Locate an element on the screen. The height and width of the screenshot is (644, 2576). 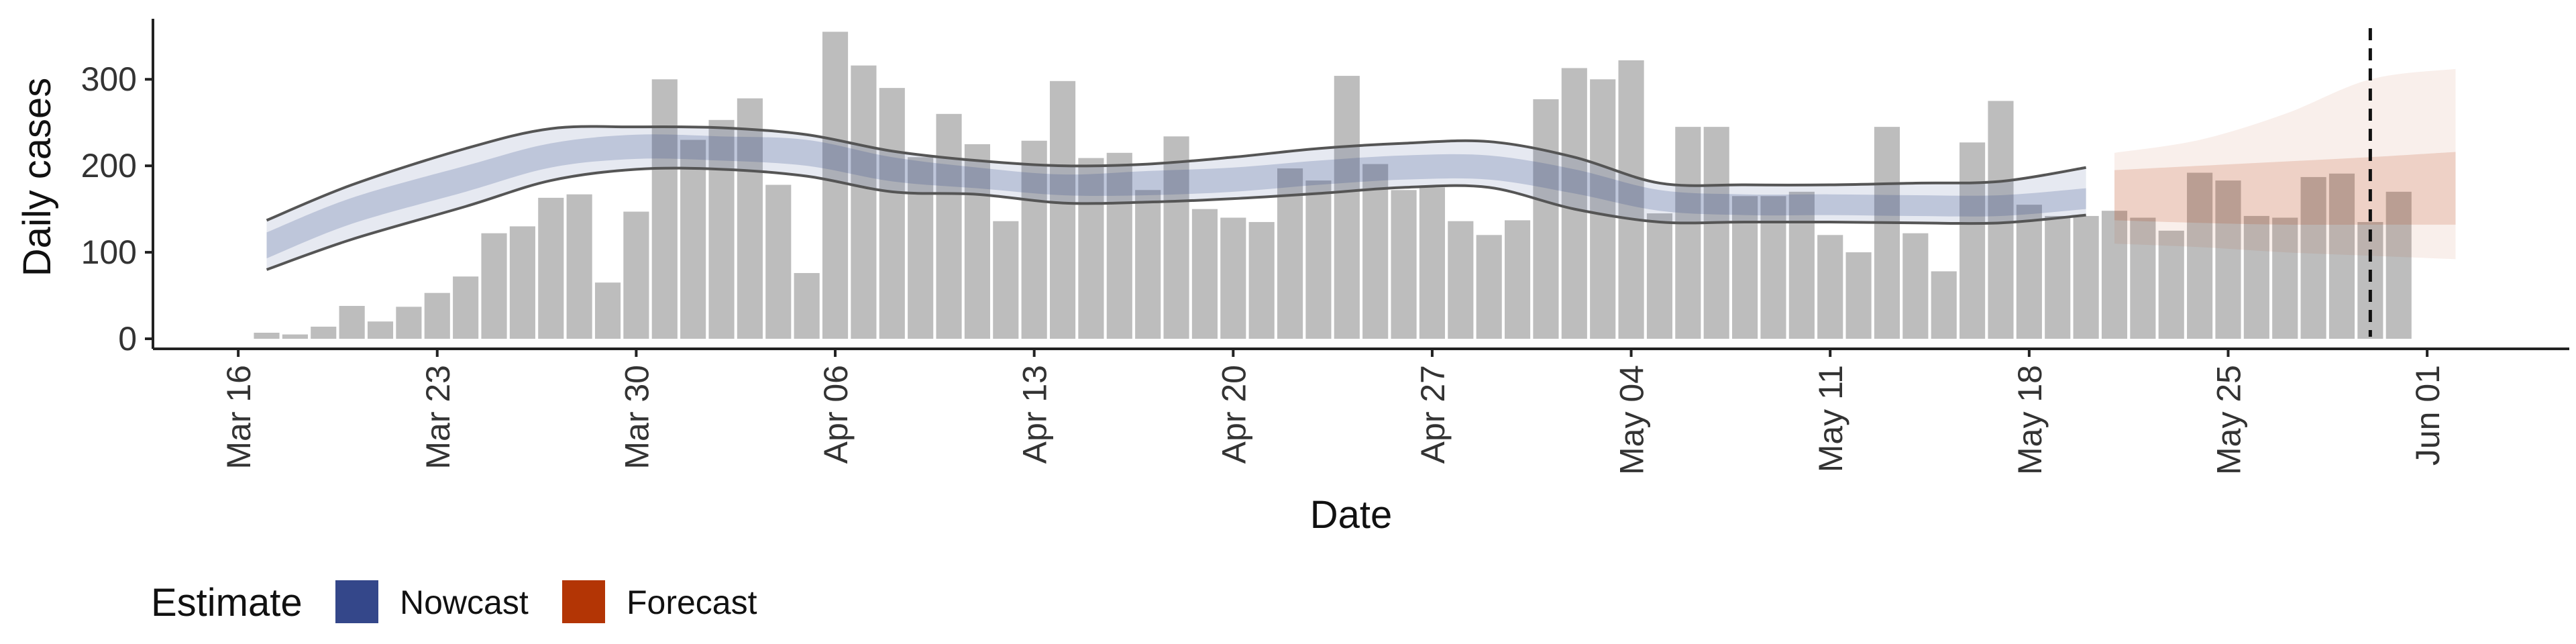
x-tick-label: Apr 27 is located at coordinates (1433, 414).